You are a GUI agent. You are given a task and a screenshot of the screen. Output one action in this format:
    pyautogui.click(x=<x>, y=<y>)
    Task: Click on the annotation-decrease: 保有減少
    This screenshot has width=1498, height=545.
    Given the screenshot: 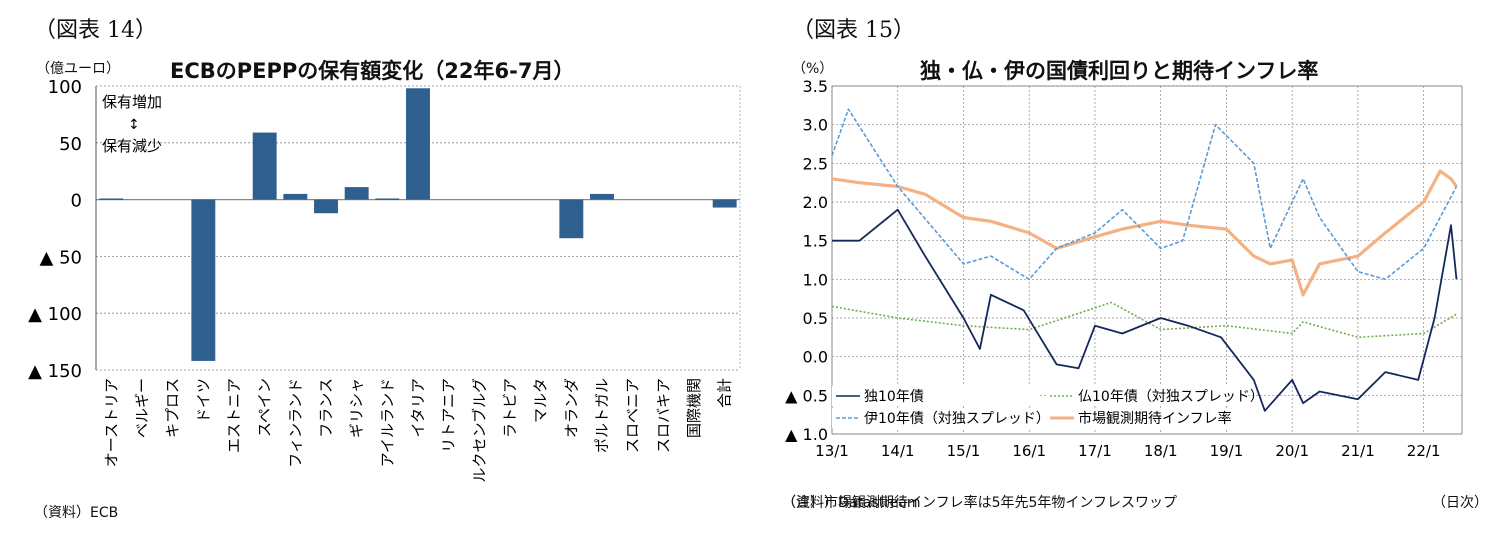 What is the action you would take?
    pyautogui.click(x=132, y=146)
    